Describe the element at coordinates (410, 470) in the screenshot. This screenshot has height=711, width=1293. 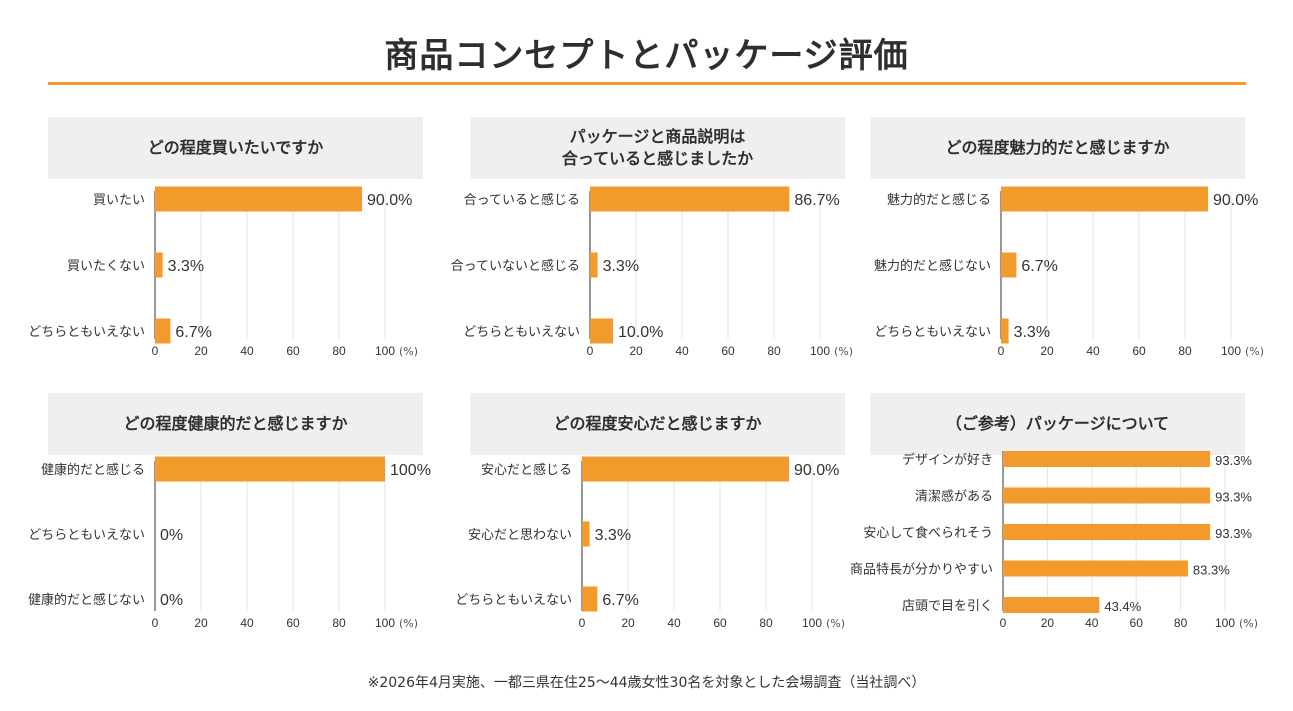
I see `data-label: 100%` at that location.